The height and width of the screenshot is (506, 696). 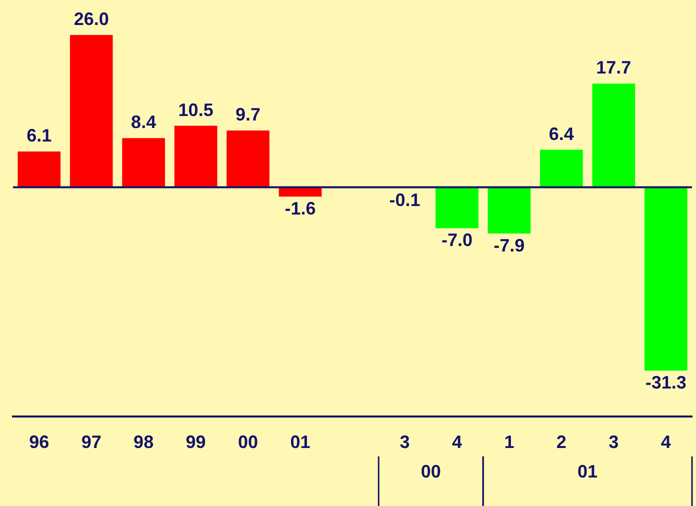 What do you see at coordinates (300, 208) in the screenshot?
I see `data-label: -1.6` at bounding box center [300, 208].